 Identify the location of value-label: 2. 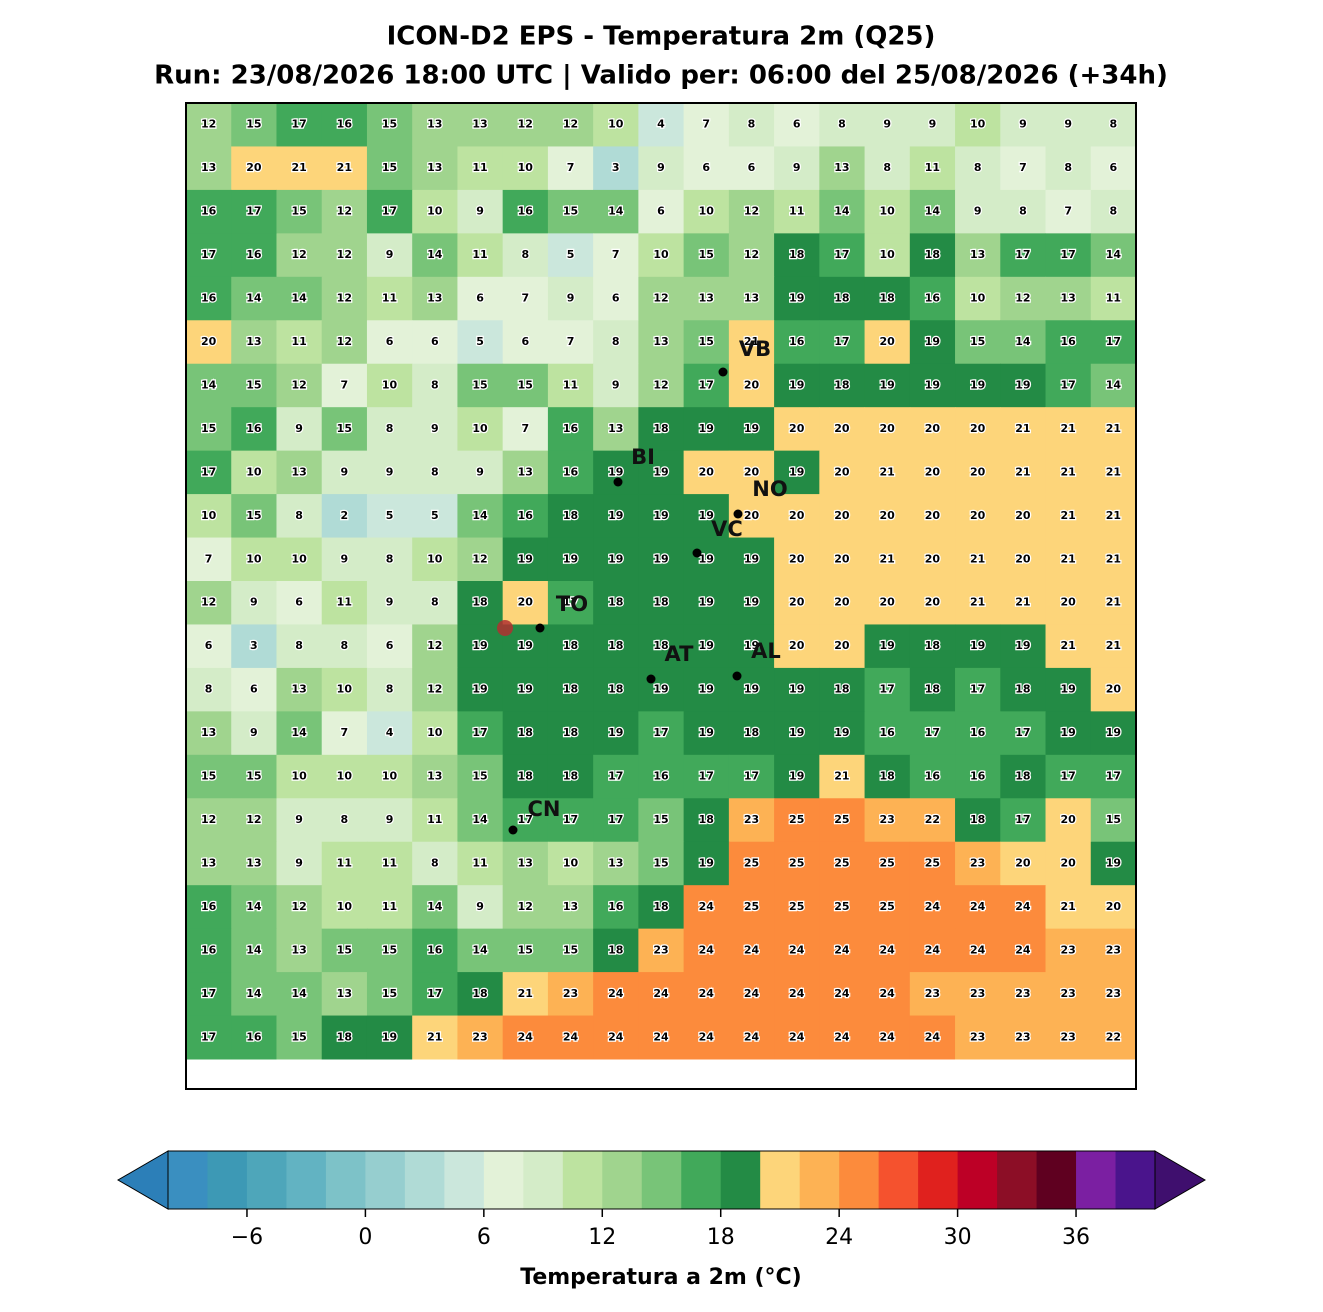
(345, 515).